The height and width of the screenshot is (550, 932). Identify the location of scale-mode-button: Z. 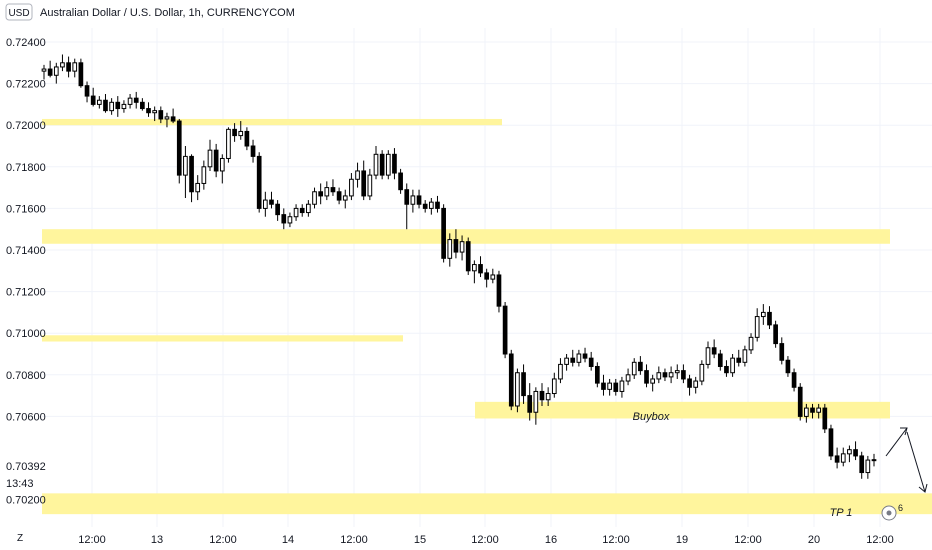
(20, 538).